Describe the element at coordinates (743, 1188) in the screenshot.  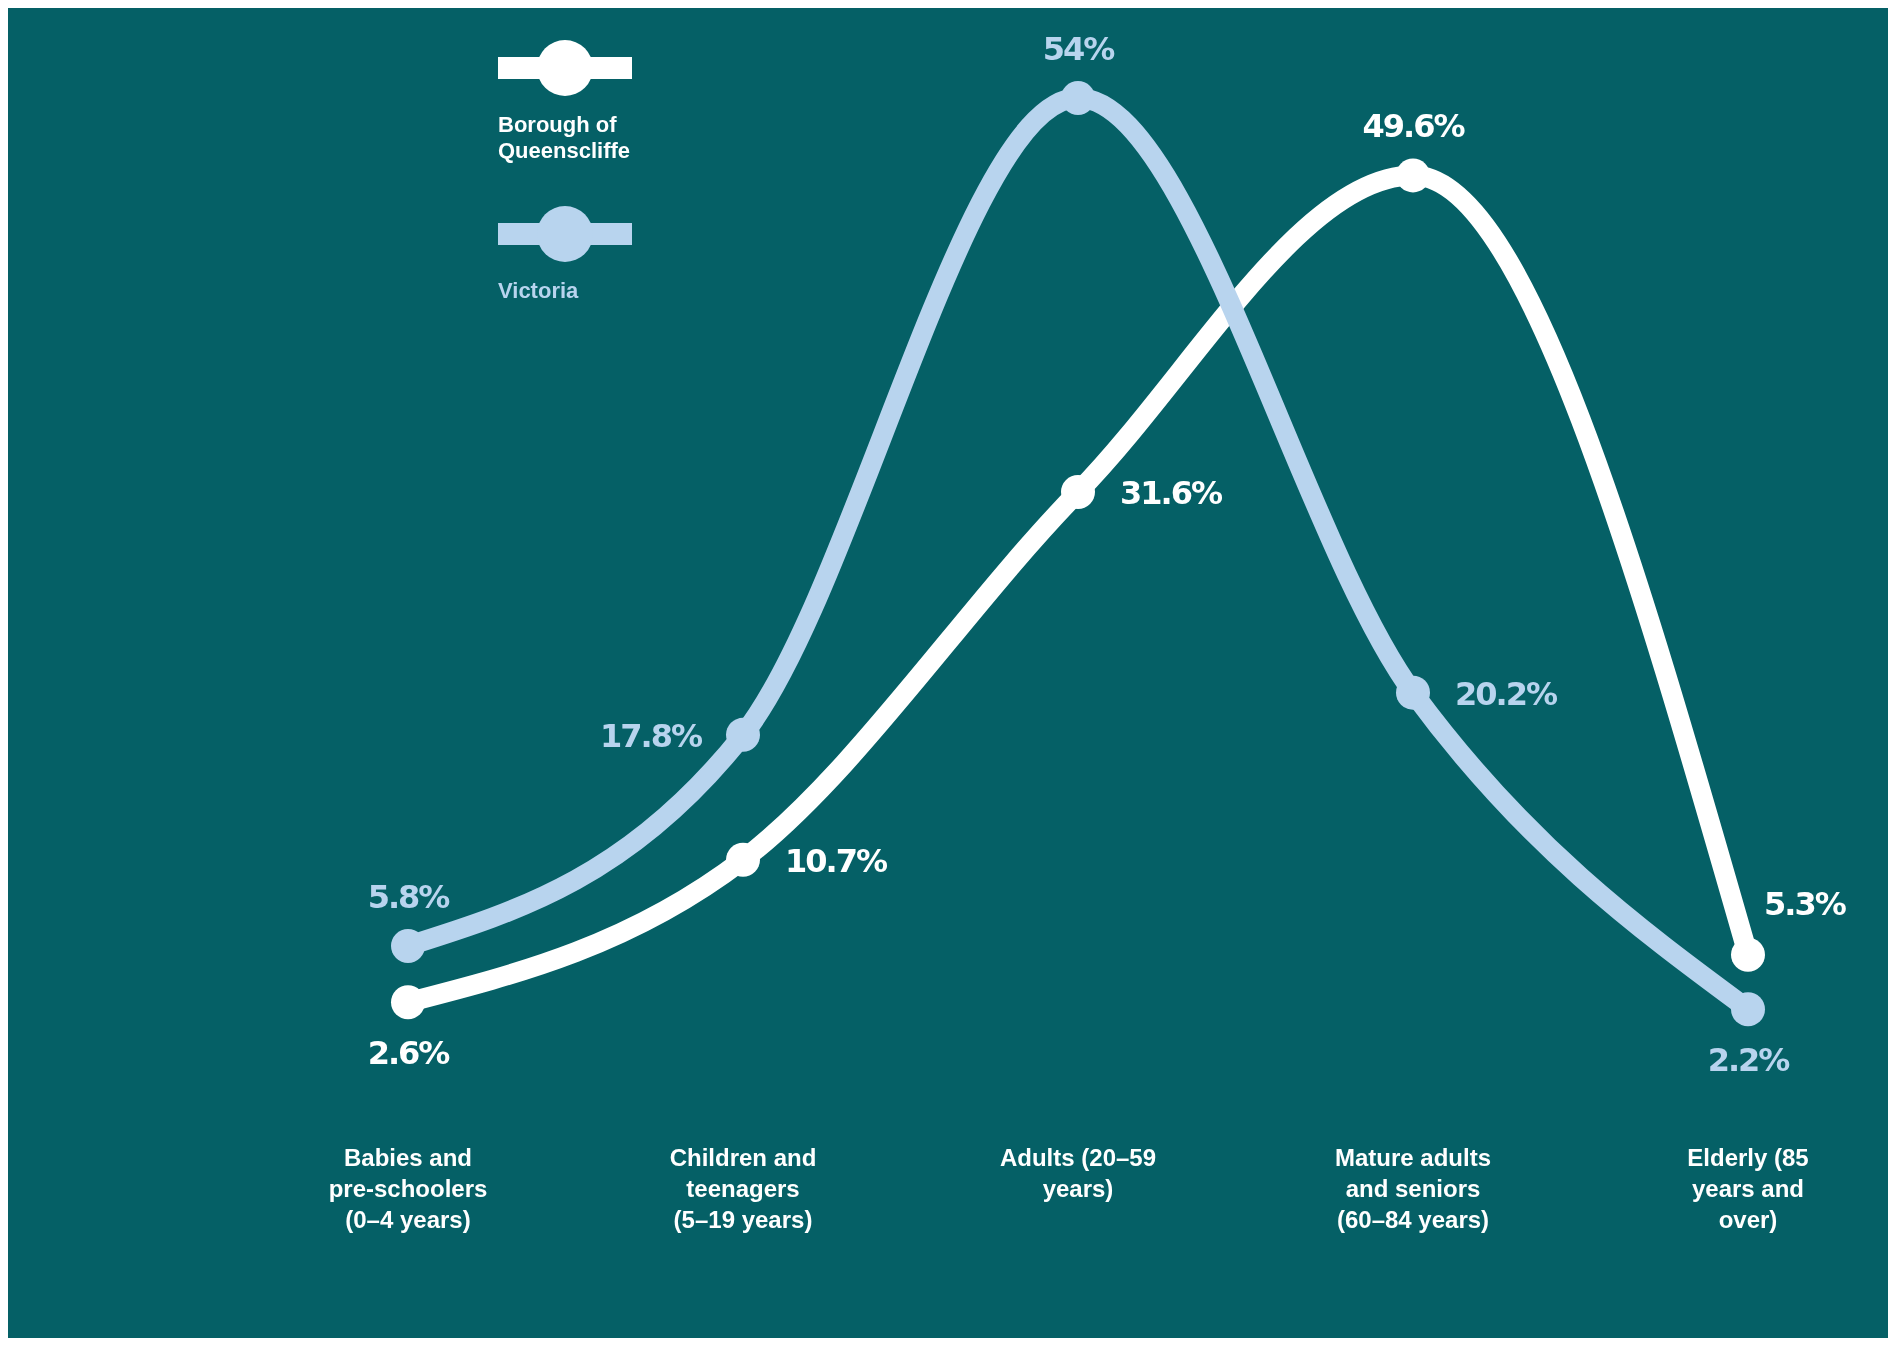
I see `x-tick-label: Children and teenagers (5–19 years)` at that location.